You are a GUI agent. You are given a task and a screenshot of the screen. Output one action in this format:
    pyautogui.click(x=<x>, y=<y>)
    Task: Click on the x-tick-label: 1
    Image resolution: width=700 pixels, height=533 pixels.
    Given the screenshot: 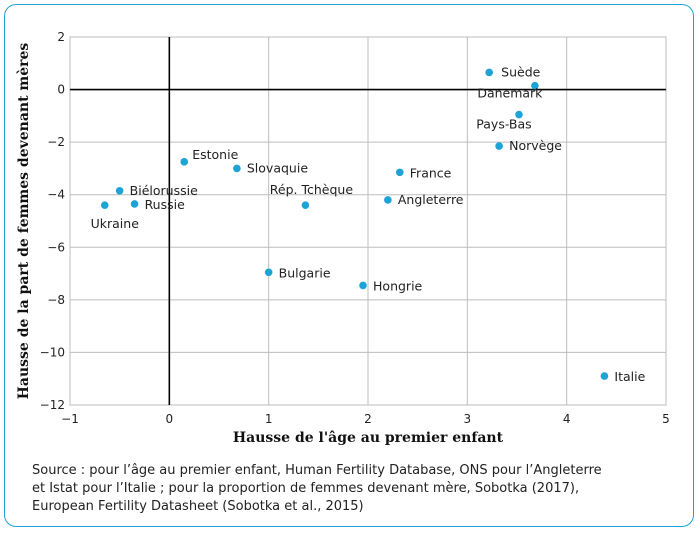 What is the action you would take?
    pyautogui.click(x=269, y=419)
    